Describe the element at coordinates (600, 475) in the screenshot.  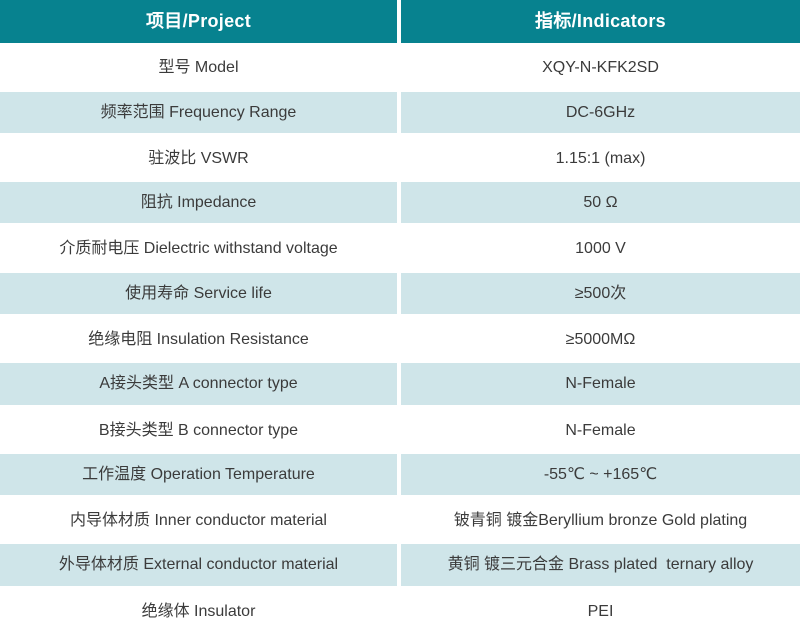
I see `indicator-cell: -55℃ ~ +165℃` at that location.